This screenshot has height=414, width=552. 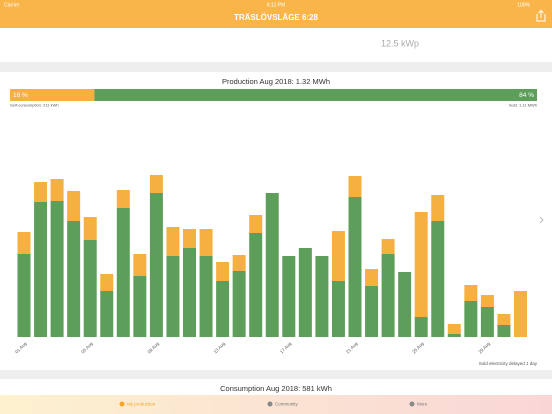 What do you see at coordinates (287, 404) in the screenshot?
I see `tab-label: Community` at bounding box center [287, 404].